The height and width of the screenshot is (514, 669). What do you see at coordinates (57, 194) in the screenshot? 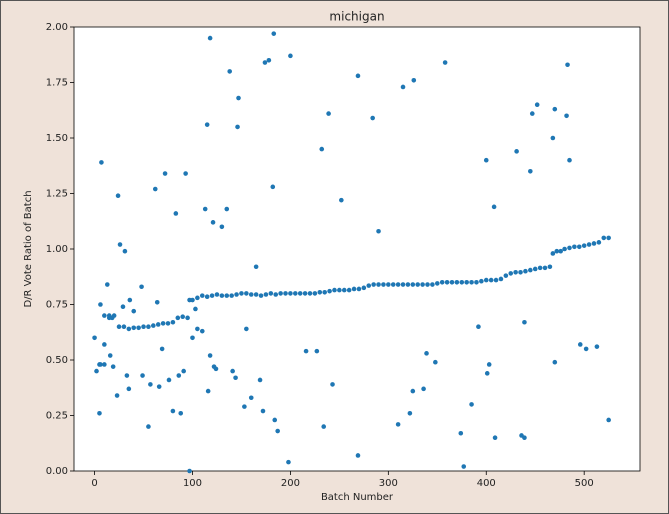
I see `y-tick-label: 1.25` at bounding box center [57, 194].